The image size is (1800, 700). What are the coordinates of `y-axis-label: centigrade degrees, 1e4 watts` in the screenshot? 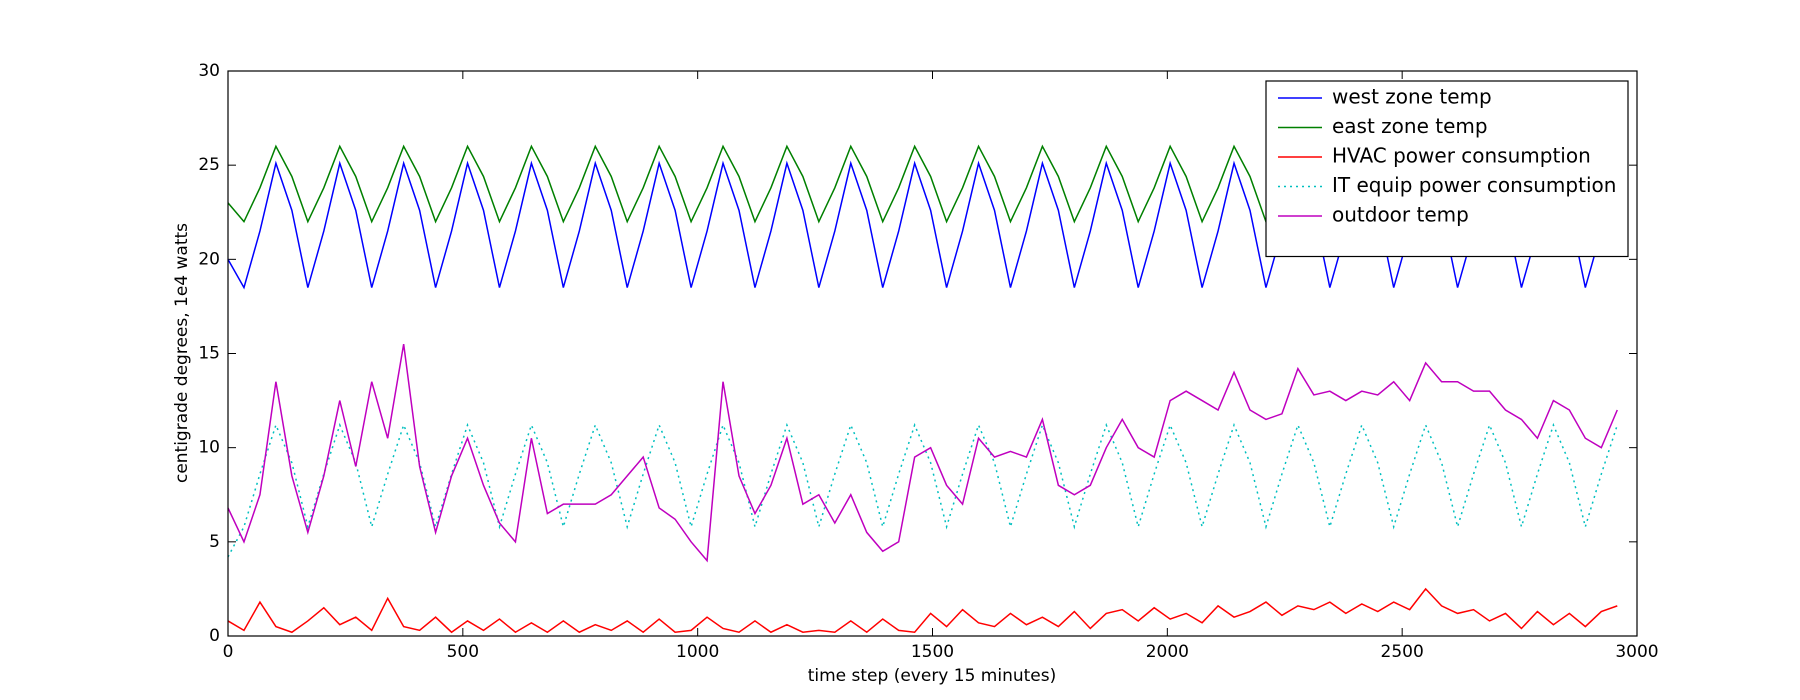 It's located at (182, 353).